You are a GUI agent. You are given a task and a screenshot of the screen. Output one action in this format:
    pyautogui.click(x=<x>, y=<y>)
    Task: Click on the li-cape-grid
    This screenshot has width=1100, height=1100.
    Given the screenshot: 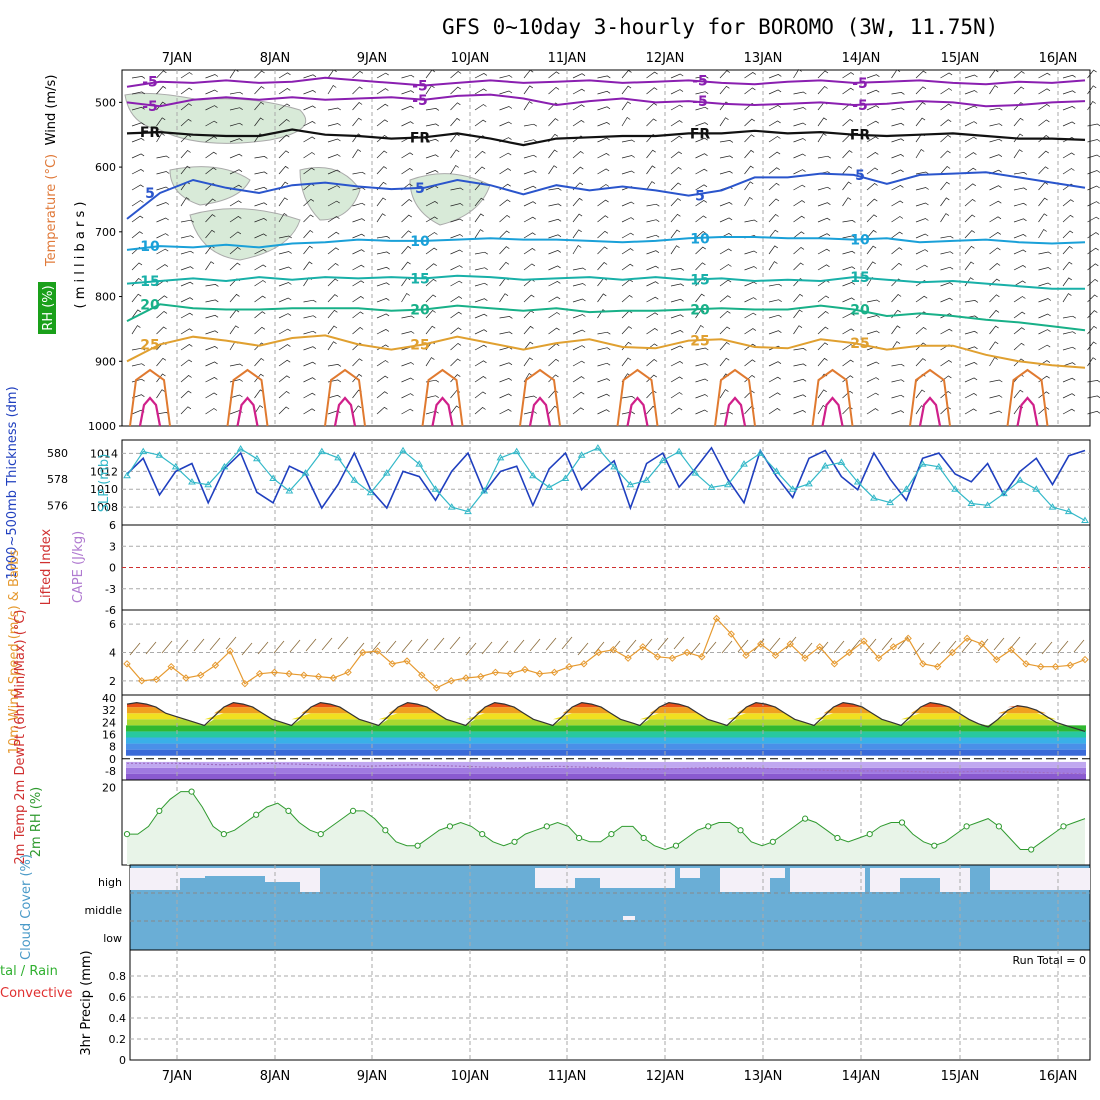 What is the action you would take?
    pyautogui.click(x=606, y=567)
    